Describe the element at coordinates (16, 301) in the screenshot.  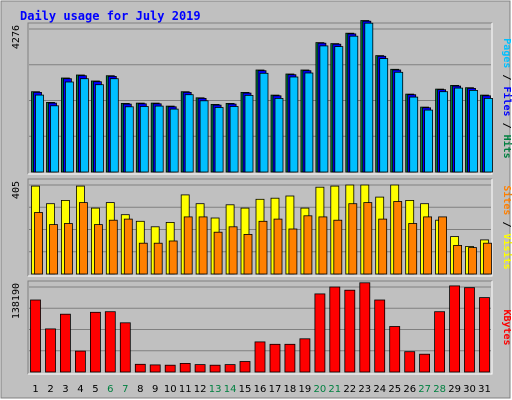
I see `ytick-label-bottom: 138190` at that location.